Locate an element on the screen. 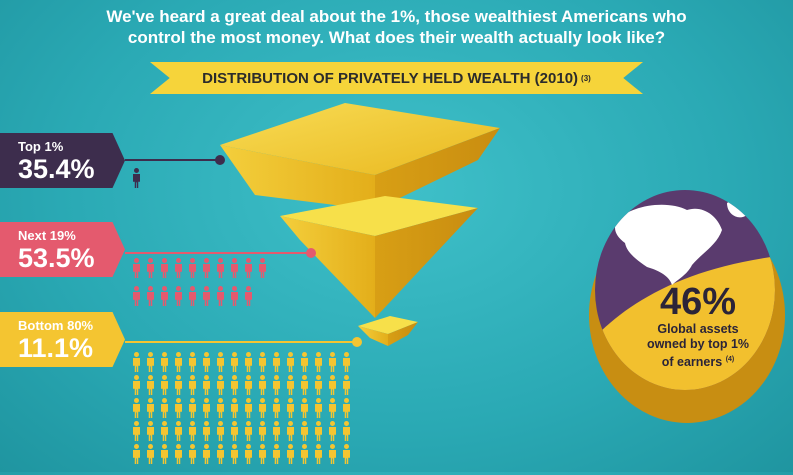 Image resolution: width=793 pixels, height=475 pixels. pyramid-tier-middle is located at coordinates (379, 257).